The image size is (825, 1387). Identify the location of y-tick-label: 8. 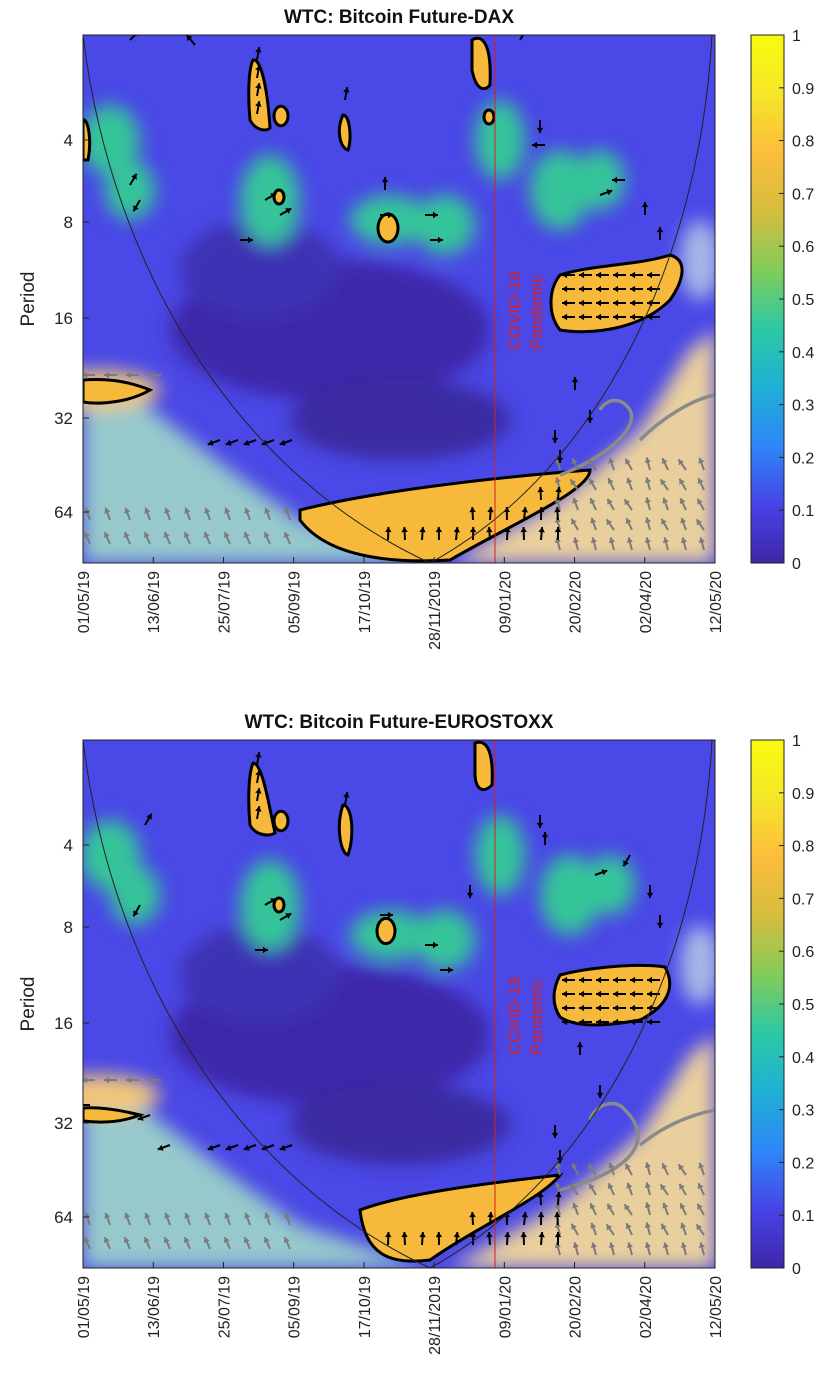
(68, 222).